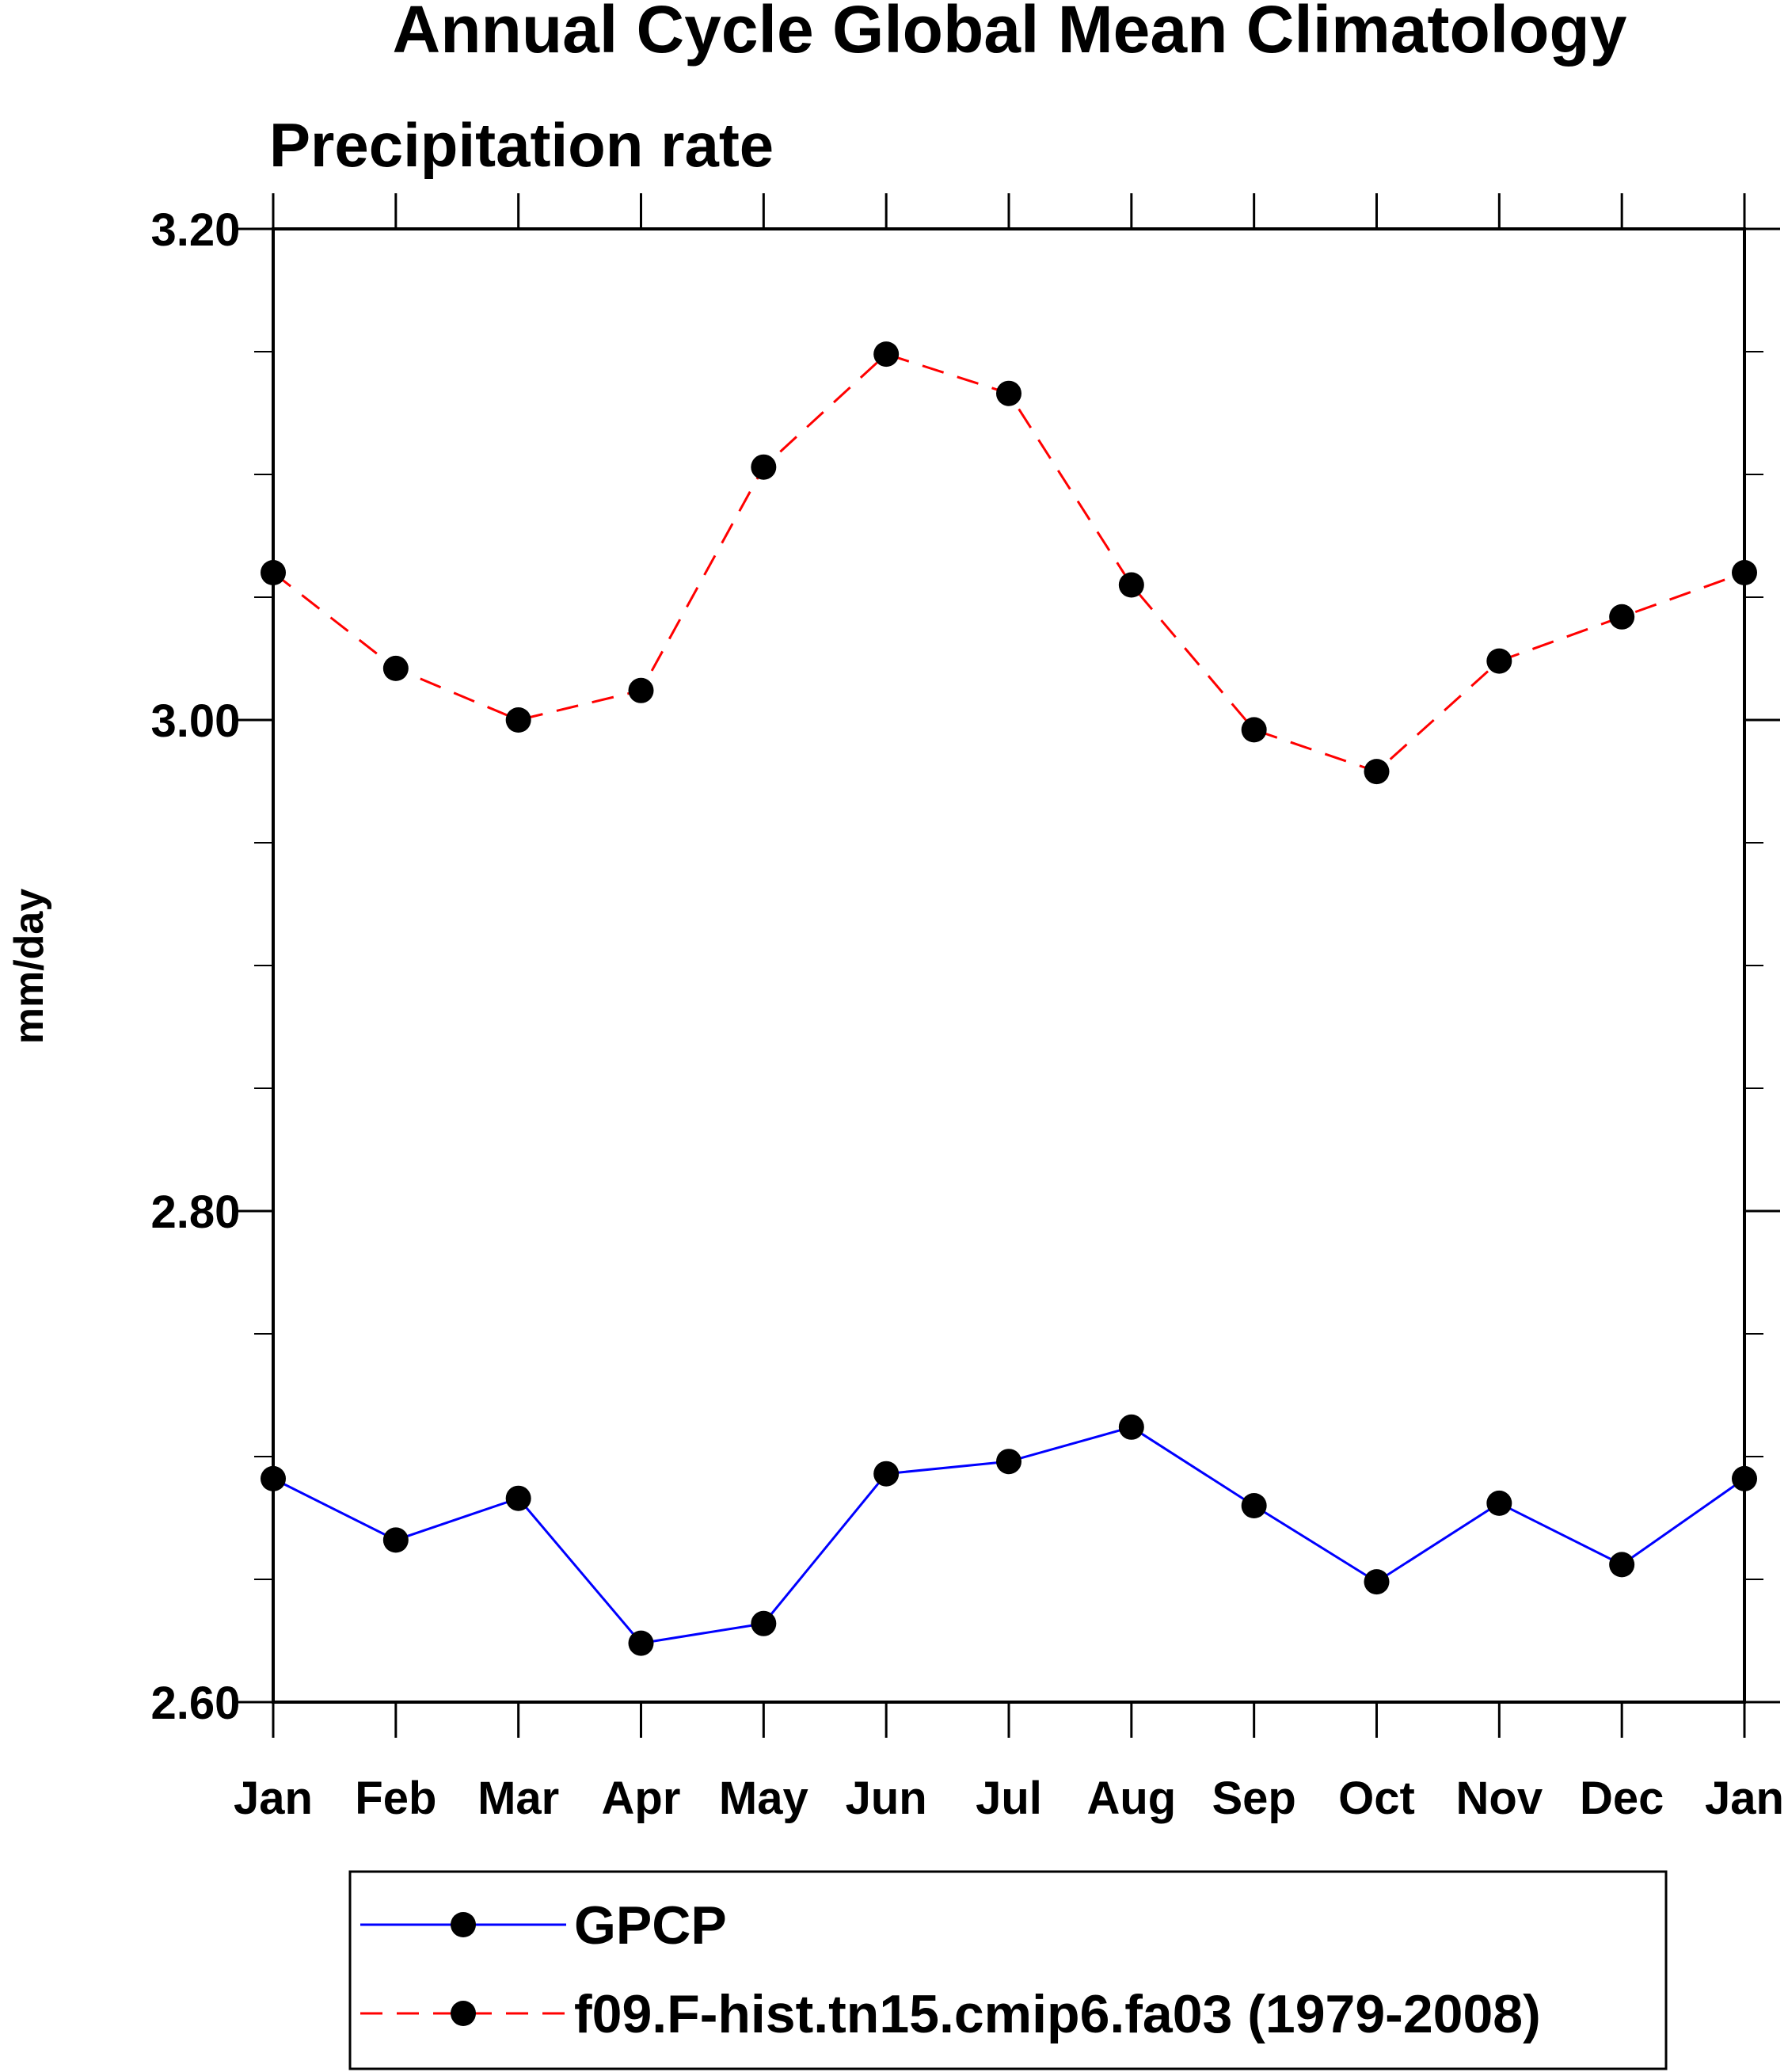 The width and height of the screenshot is (1788, 2072). Describe the element at coordinates (196, 1212) in the screenshot. I see `y-tick-label: 2.80` at that location.